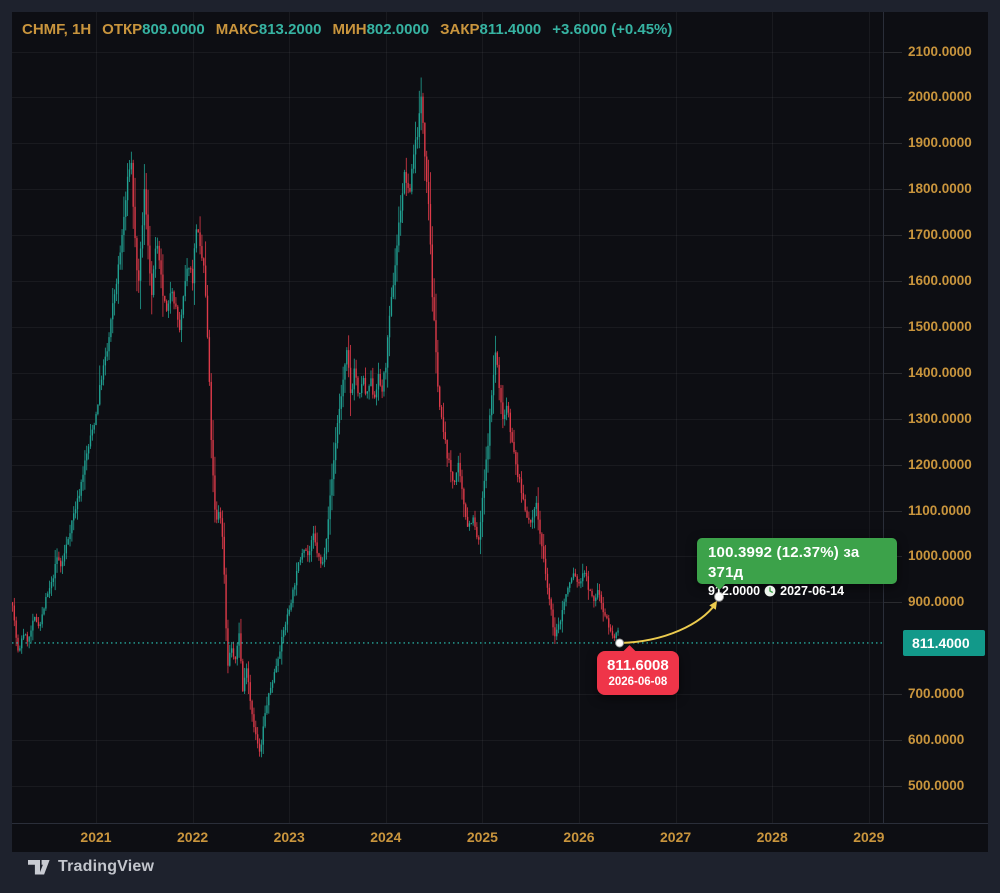  I want to click on price-tick-label: 1000.0000, so click(940, 556).